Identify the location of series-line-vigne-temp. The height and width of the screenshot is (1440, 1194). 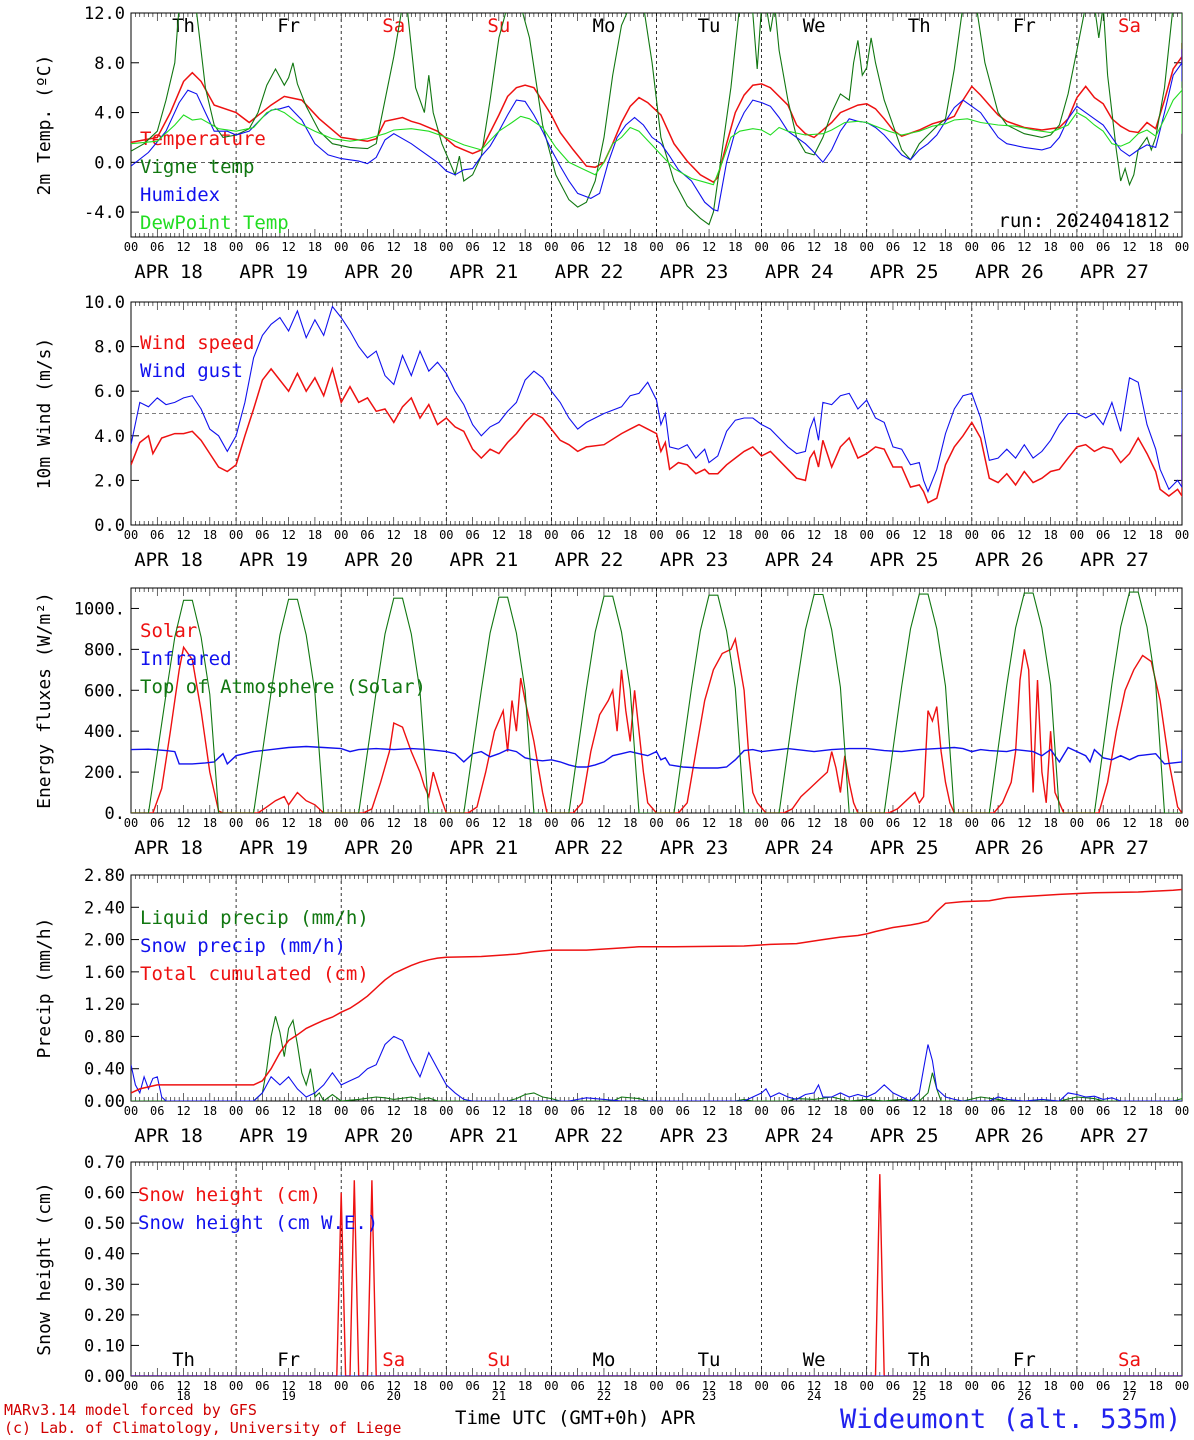
(656, 119).